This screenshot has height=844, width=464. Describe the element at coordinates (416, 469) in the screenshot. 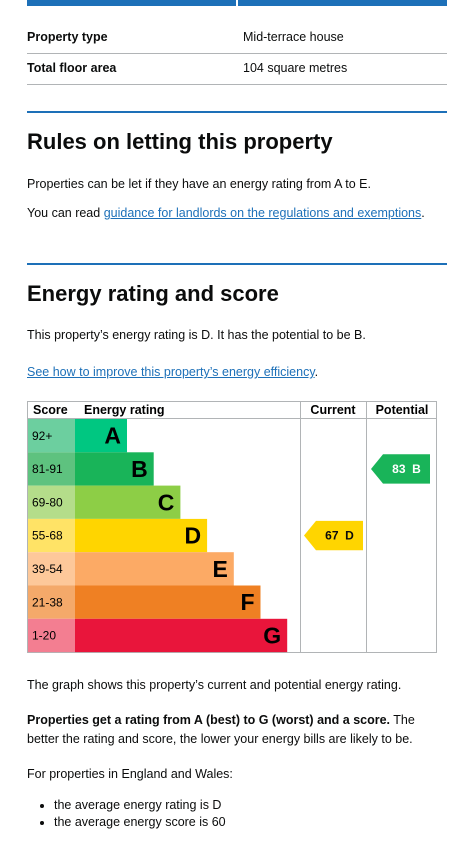

I see `potential-rating: B` at that location.